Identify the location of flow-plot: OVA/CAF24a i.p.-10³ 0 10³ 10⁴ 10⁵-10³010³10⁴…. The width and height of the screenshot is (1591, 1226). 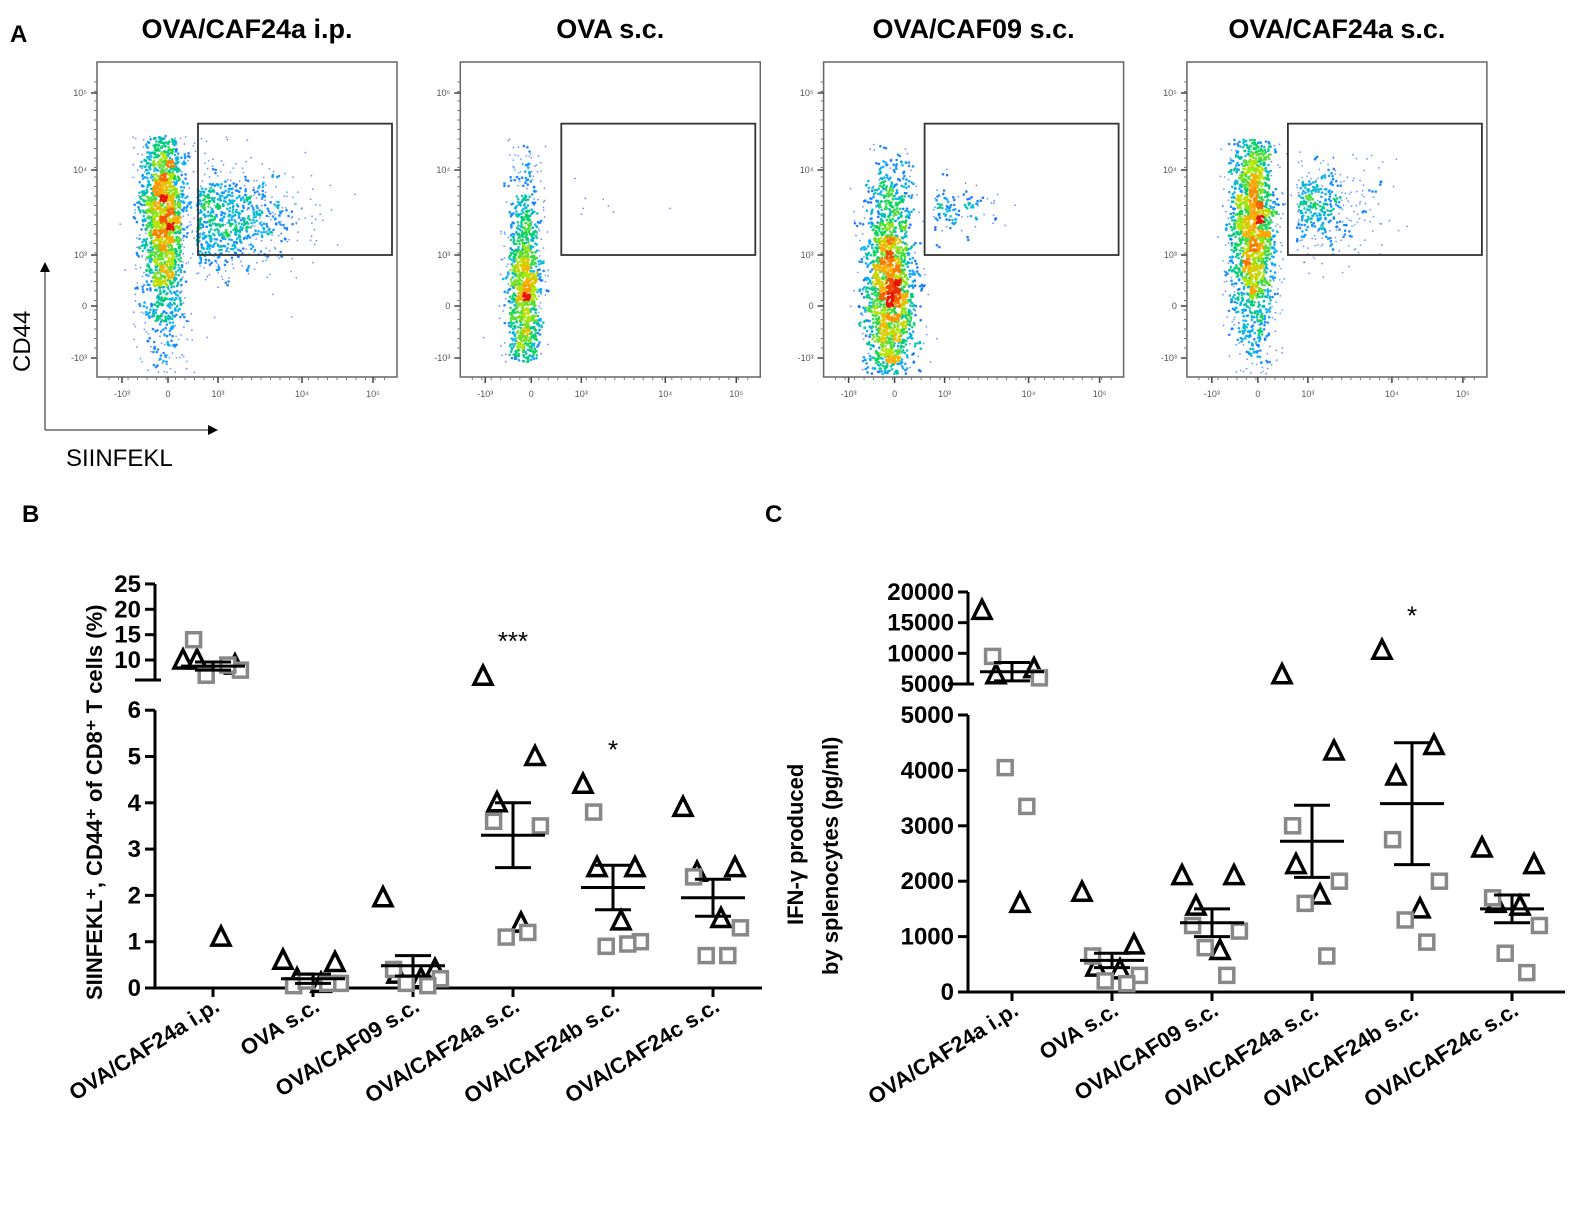
(234, 206).